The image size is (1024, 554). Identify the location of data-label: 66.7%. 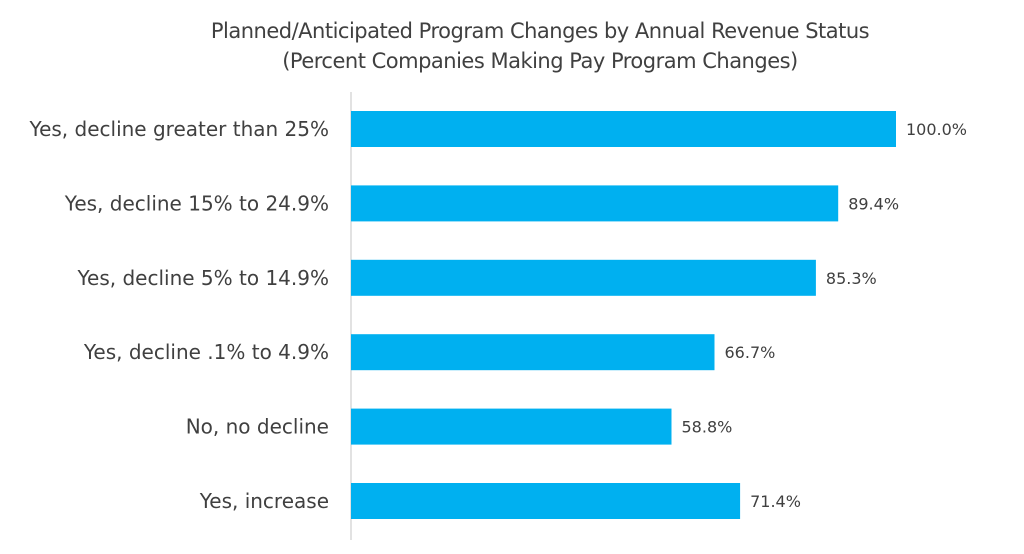
(750, 352).